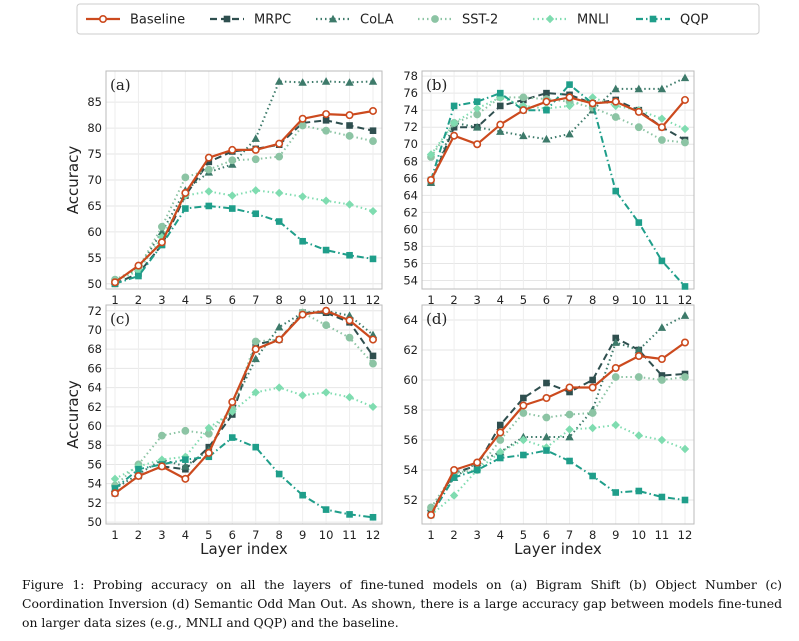 This screenshot has width=799, height=641. Describe the element at coordinates (250, 20) in the screenshot. I see `legend-entry-mrpc: MRPC` at that location.